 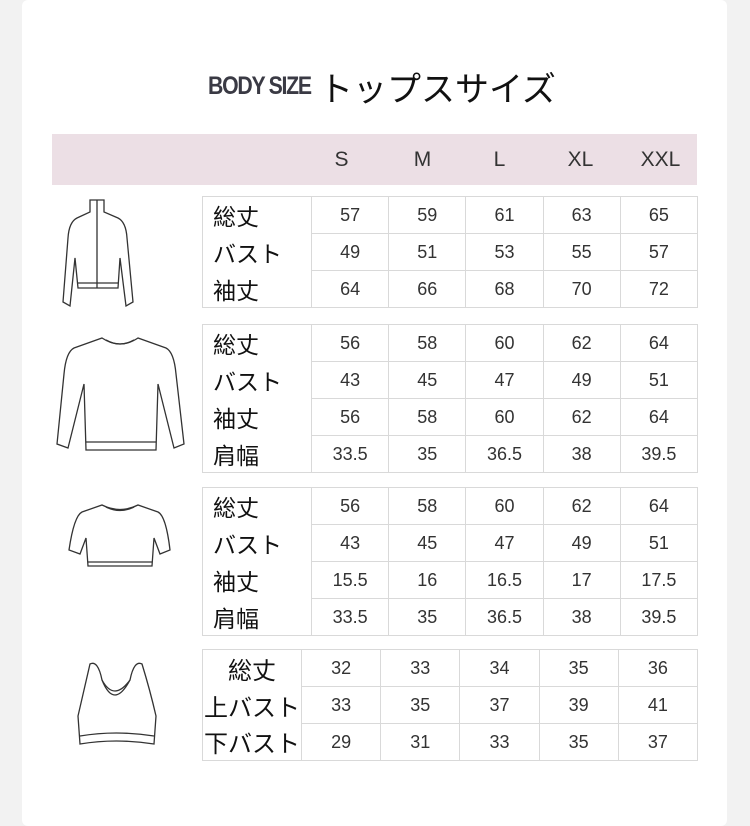 I want to click on measurement-value: 61, so click(x=504, y=215).